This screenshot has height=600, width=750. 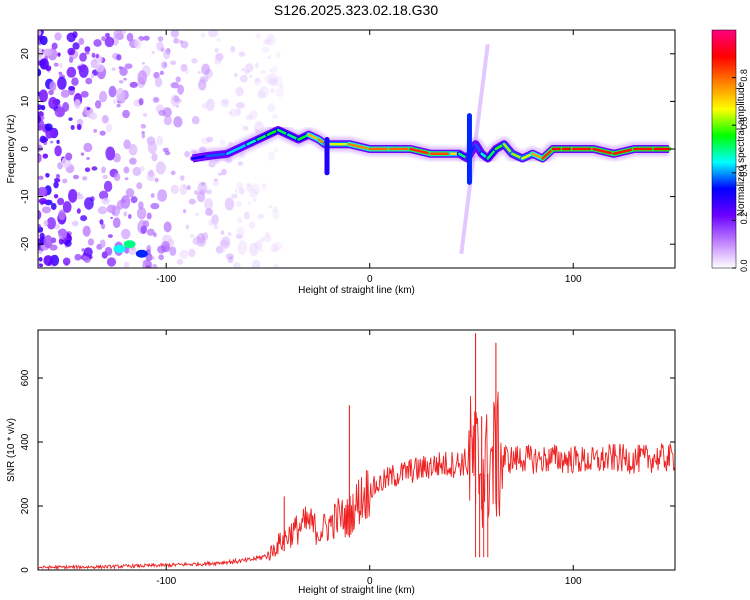 What do you see at coordinates (166, 279) in the screenshot?
I see `spectrogram-xtick-label: -100` at bounding box center [166, 279].